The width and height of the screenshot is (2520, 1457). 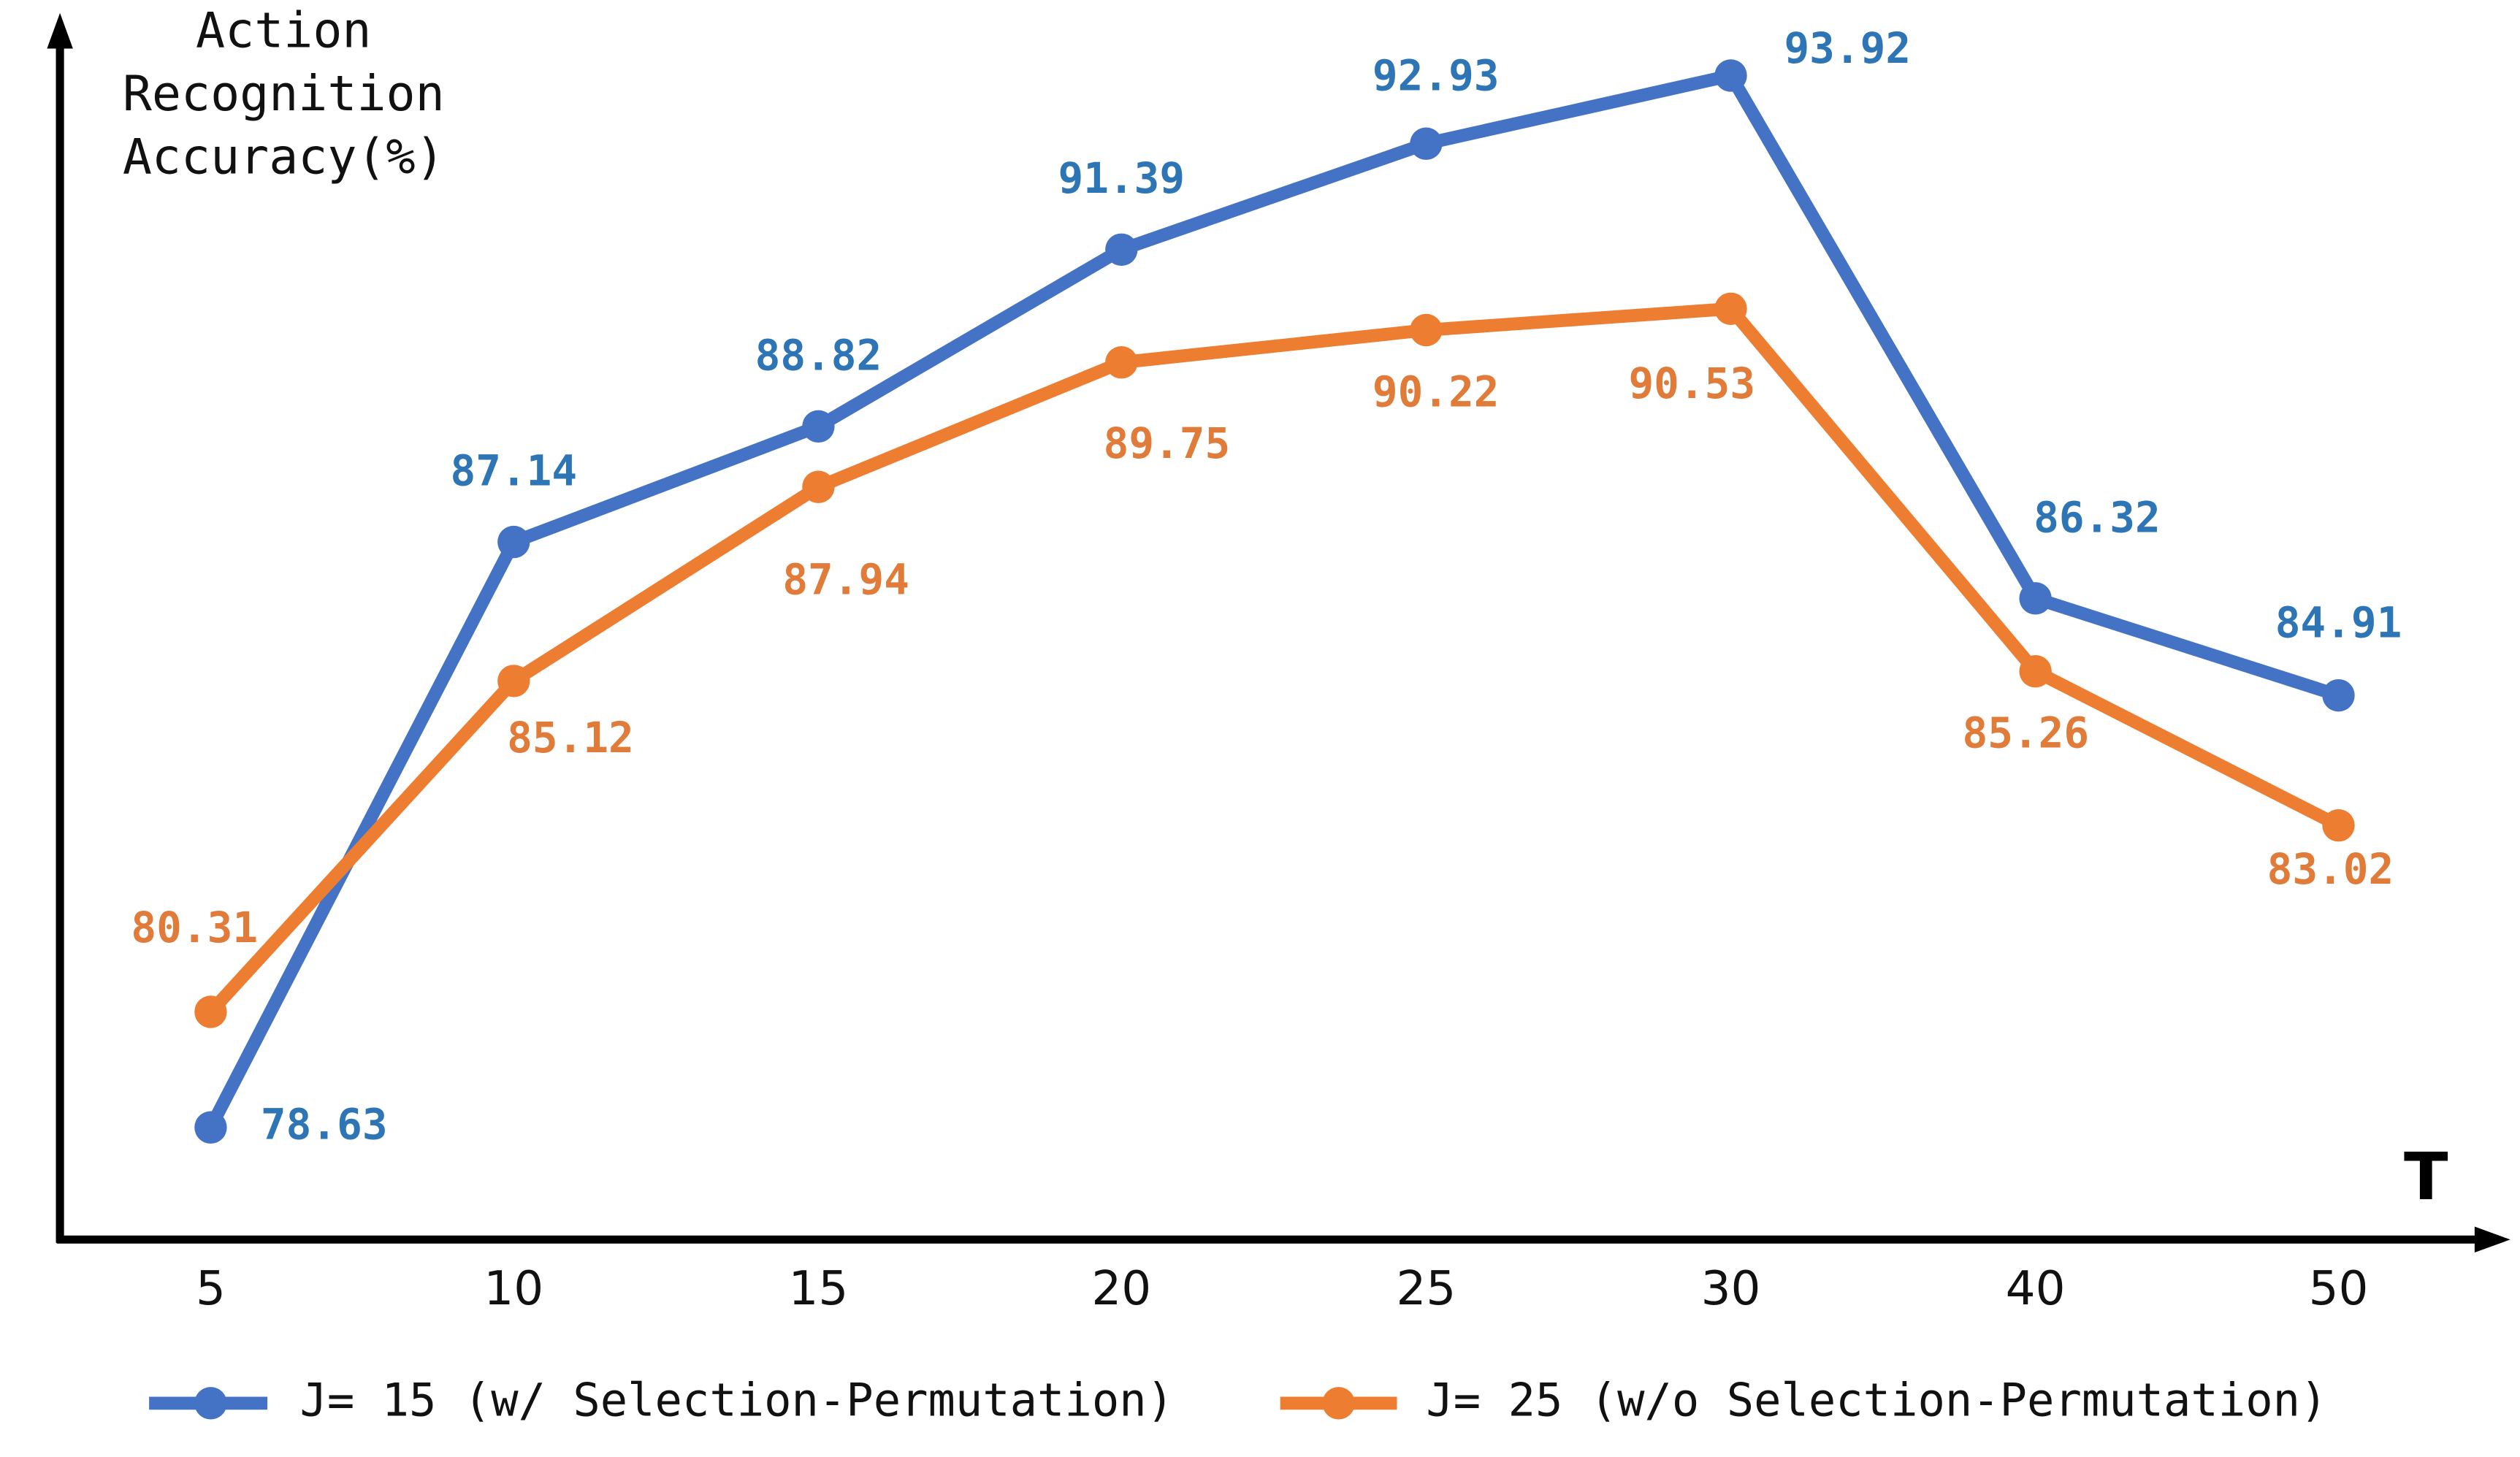 What do you see at coordinates (818, 1288) in the screenshot?
I see `x-tick-label: 15` at bounding box center [818, 1288].